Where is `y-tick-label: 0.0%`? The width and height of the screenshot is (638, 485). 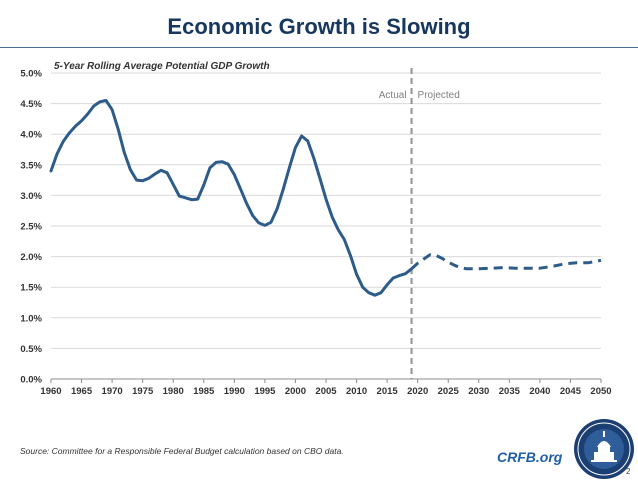
y-tick-label: 0.0% is located at coordinates (31, 380).